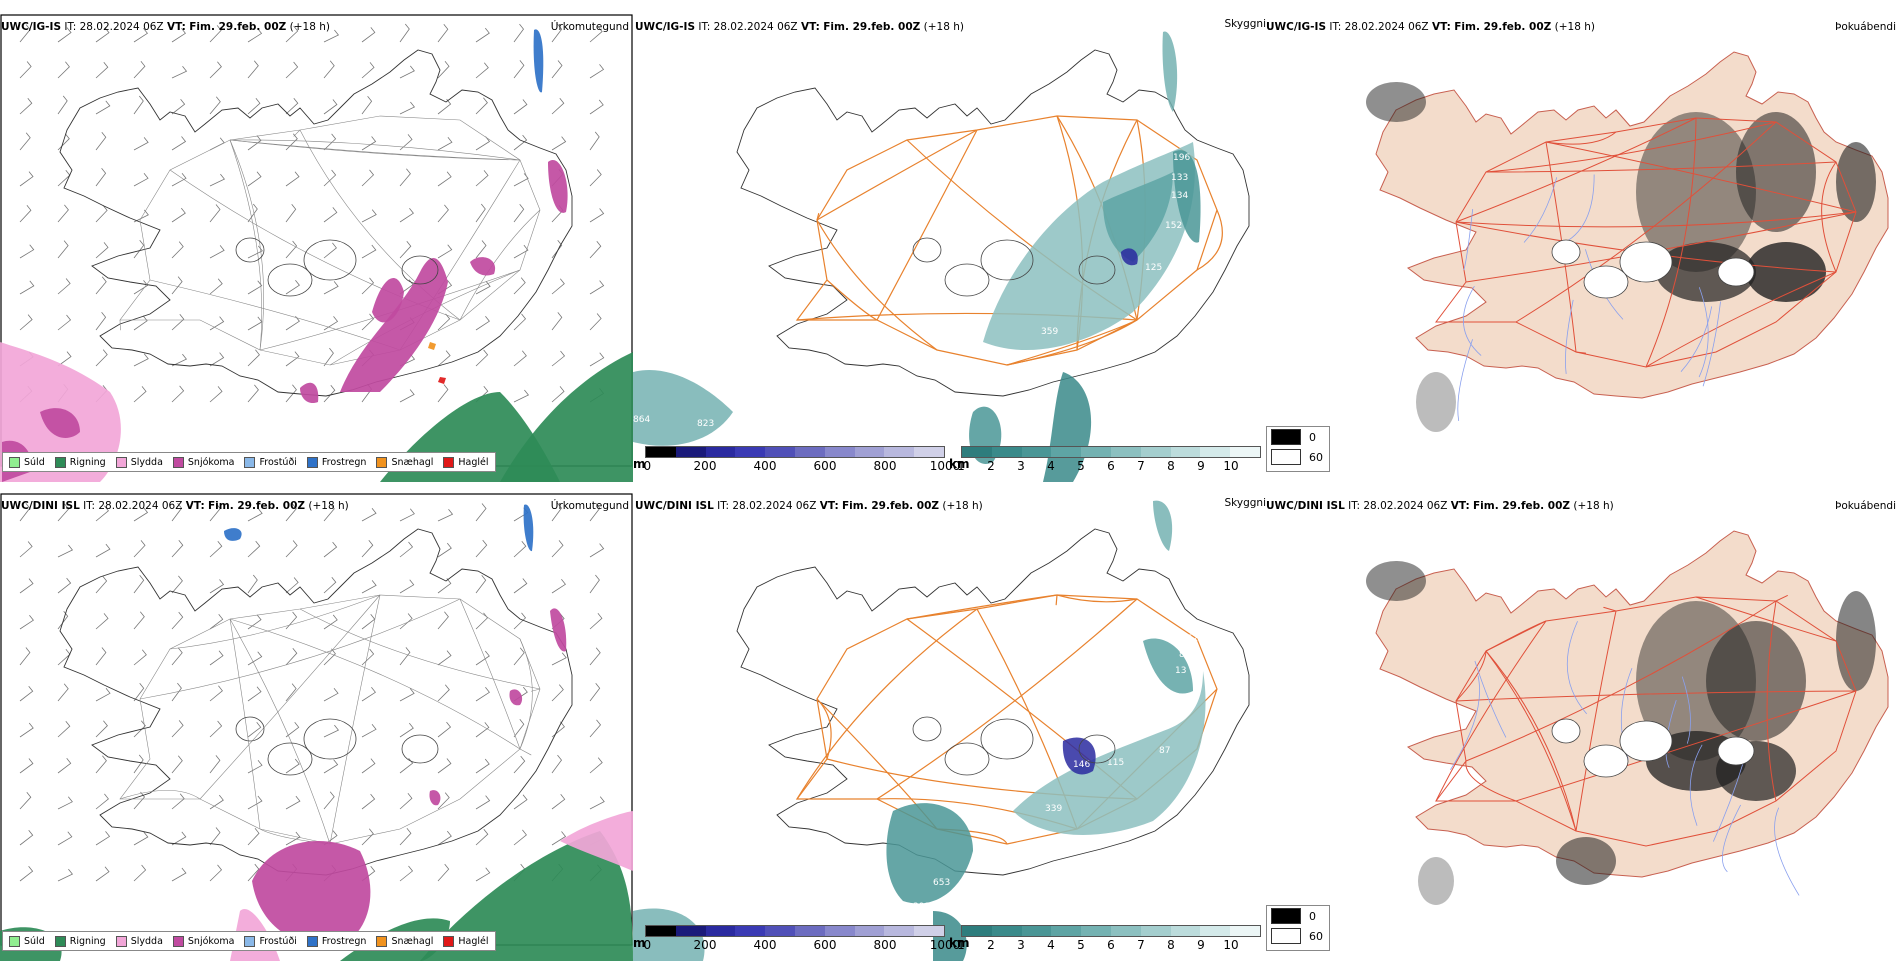  I want to click on visibility-value: 826, so click(1013, 438).